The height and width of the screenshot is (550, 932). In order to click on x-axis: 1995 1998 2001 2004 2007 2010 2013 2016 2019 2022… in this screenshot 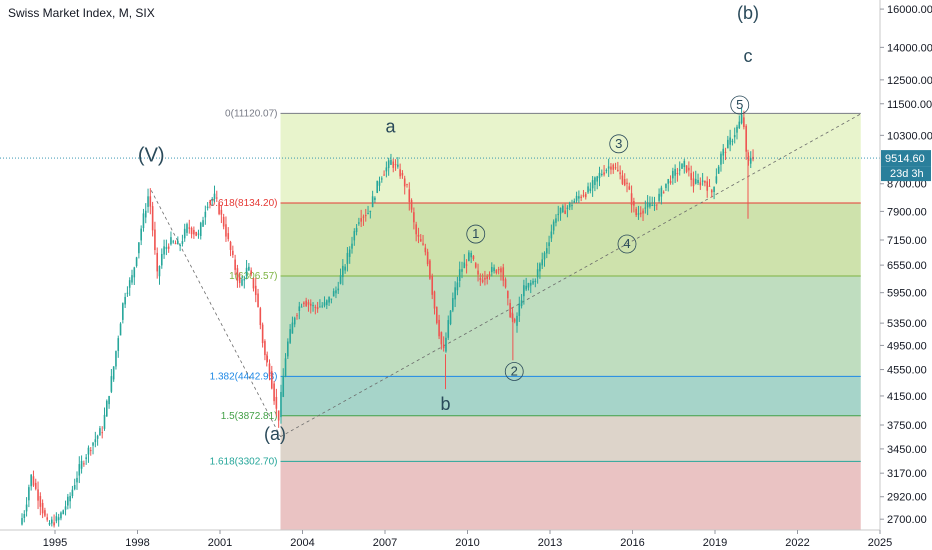, I will do `click(466, 539)`.